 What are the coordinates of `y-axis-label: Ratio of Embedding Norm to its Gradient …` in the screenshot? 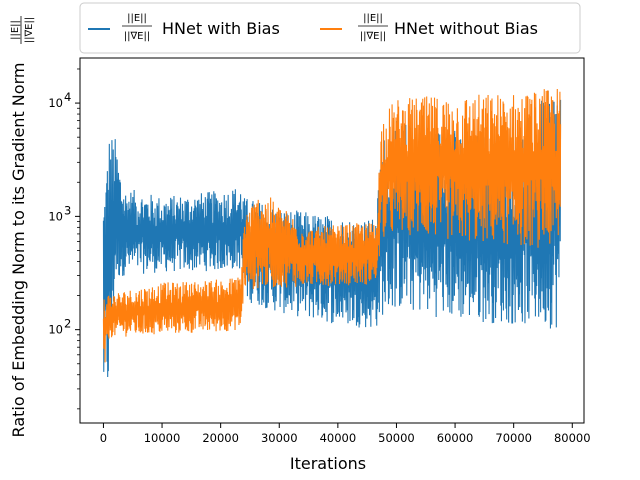 It's located at (18, 250).